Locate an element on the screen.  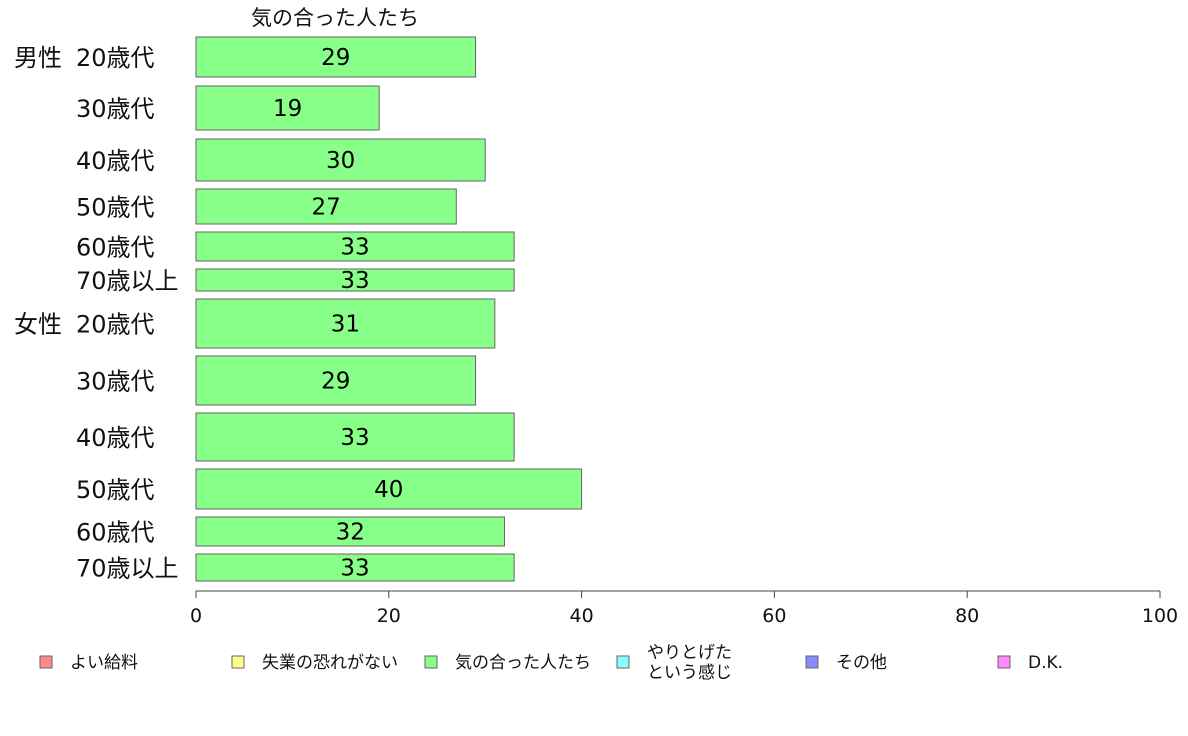
x-tick-label: 0 is located at coordinates (196, 616).